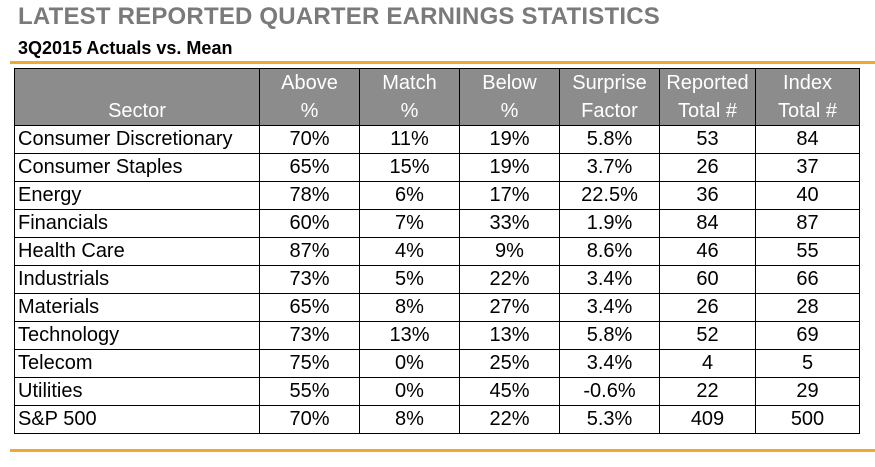  I want to click on table-row: Health Care 87% 4% 9% 8.6% 46 55, so click(437, 251).